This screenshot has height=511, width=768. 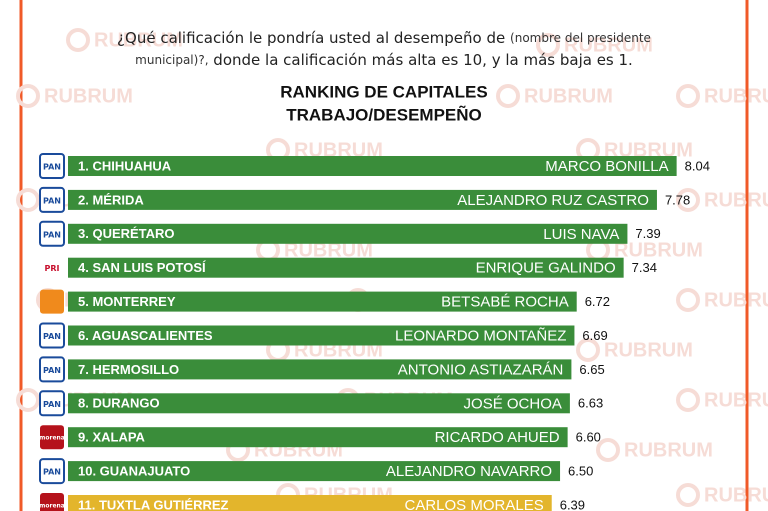 What do you see at coordinates (153, 504) in the screenshot?
I see `category-label: 11. TUXTLA GUTIÉRREZ` at bounding box center [153, 504].